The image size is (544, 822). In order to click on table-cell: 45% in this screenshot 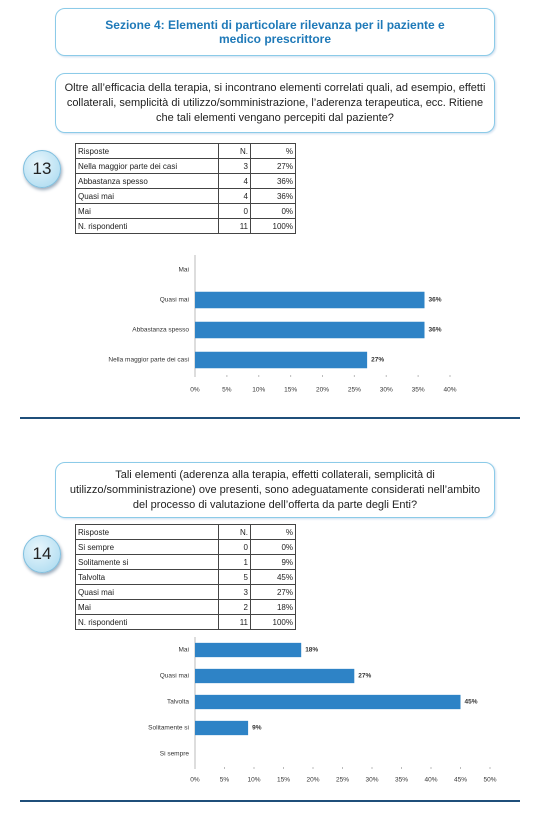, I will do `click(273, 577)`.